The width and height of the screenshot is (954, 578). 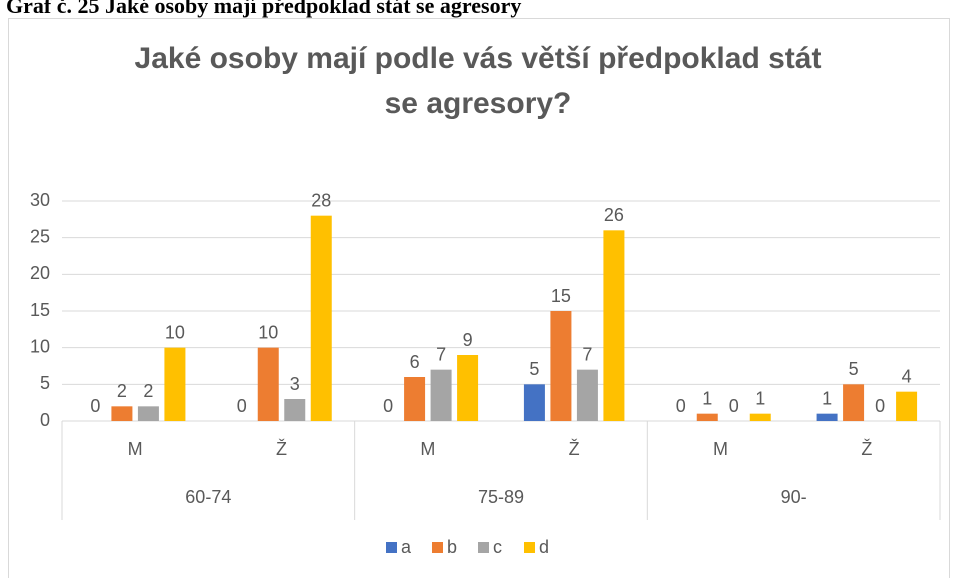 I want to click on data-label: 6, so click(x=415, y=362).